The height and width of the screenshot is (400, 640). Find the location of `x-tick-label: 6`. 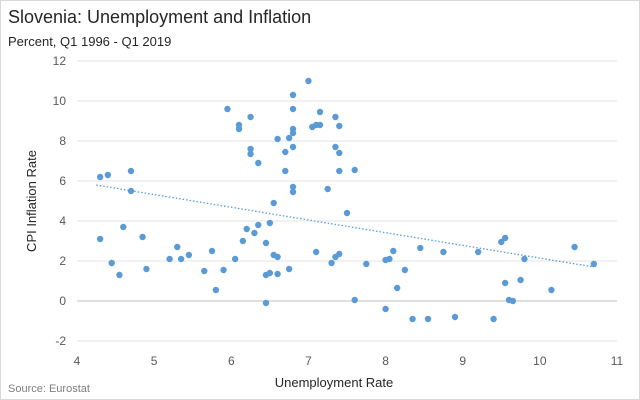

x-tick-label: 6 is located at coordinates (231, 361).